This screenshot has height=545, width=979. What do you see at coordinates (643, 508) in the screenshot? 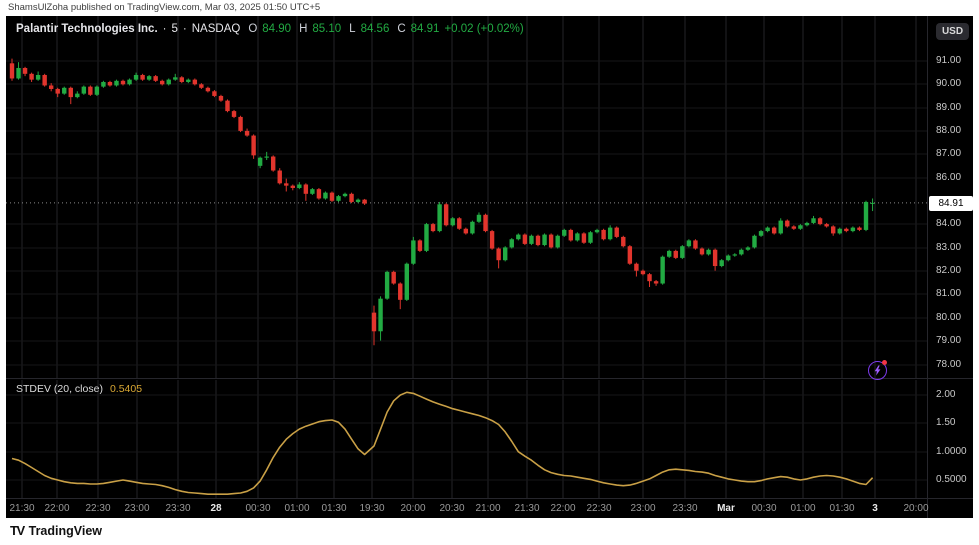
I see `time-axis-label: 23:00` at bounding box center [643, 508].